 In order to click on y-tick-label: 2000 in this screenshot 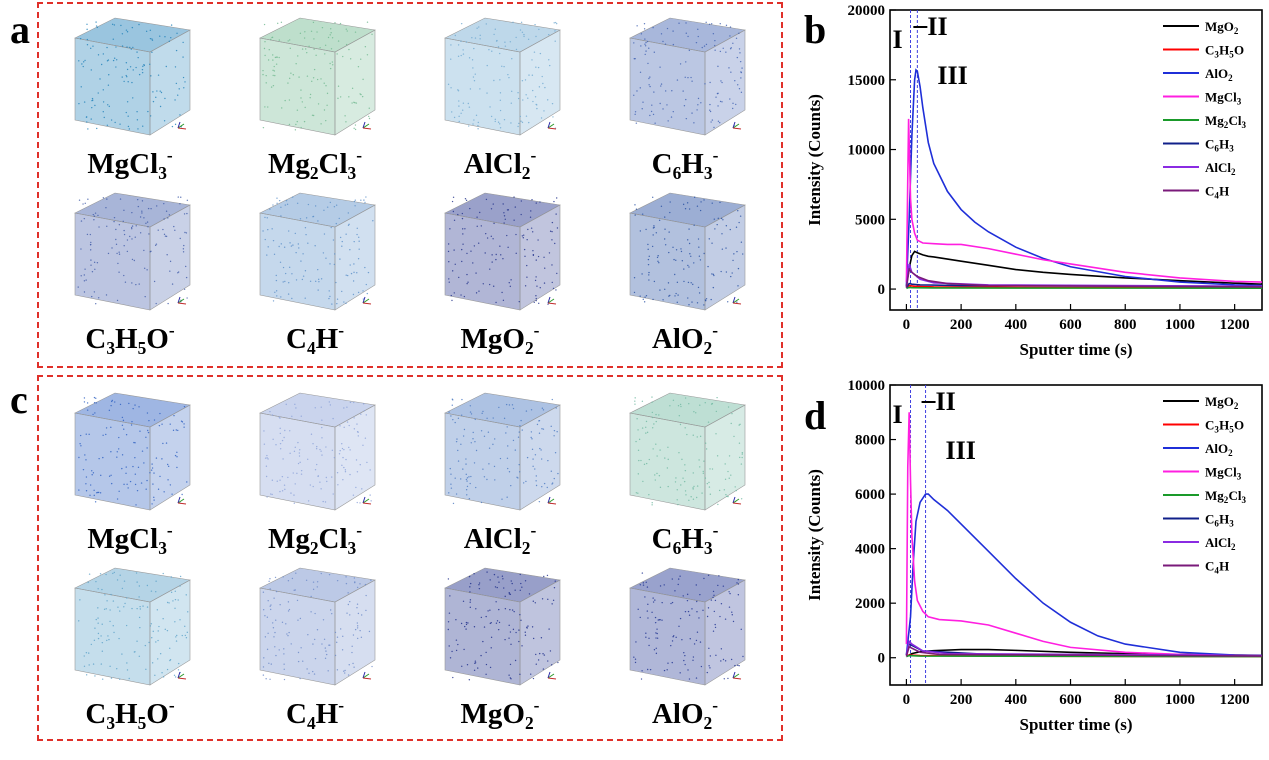, I will do `click(870, 604)`.